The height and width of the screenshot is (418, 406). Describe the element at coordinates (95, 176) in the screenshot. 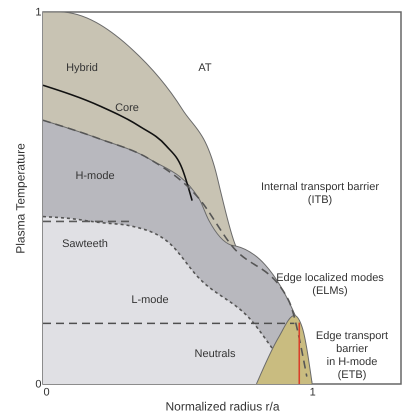

I see `annotation: H-mode` at that location.